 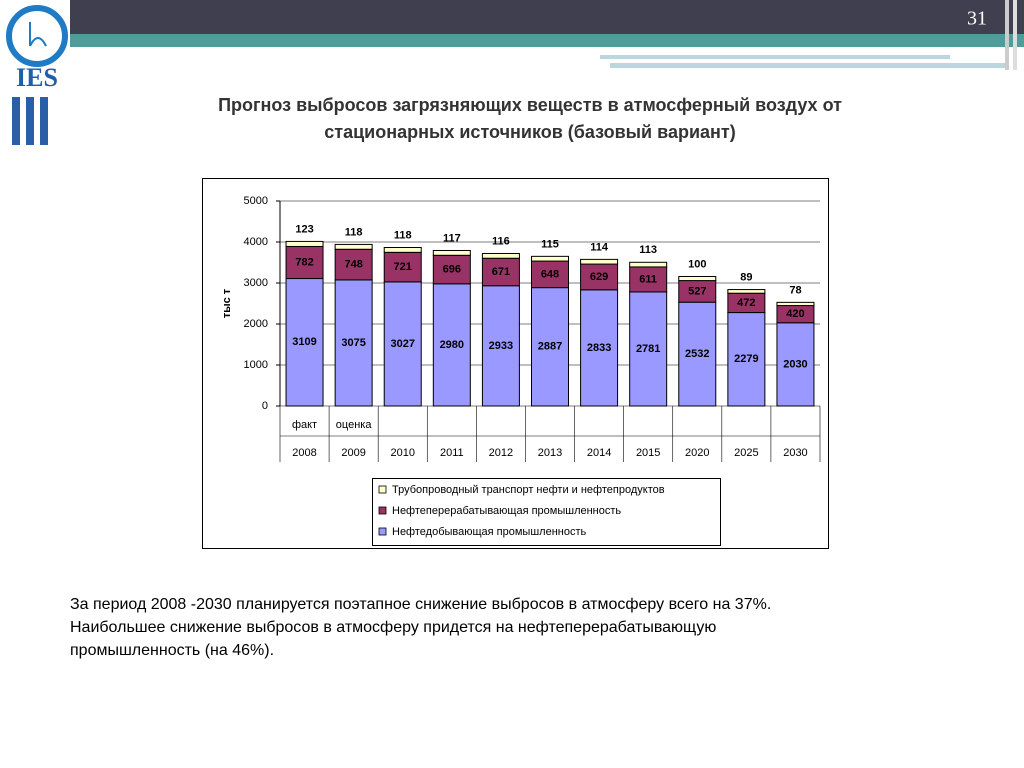 I want to click on data-label: 629, so click(x=599, y=277).